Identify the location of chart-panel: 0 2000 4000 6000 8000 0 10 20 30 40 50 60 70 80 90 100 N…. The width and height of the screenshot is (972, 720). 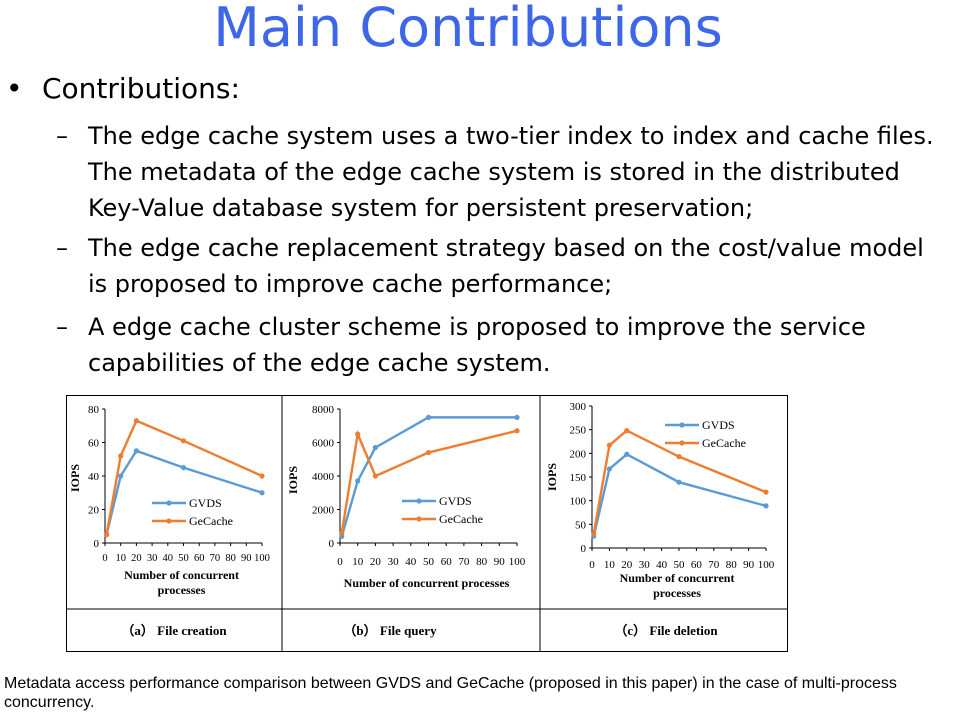
(406, 521).